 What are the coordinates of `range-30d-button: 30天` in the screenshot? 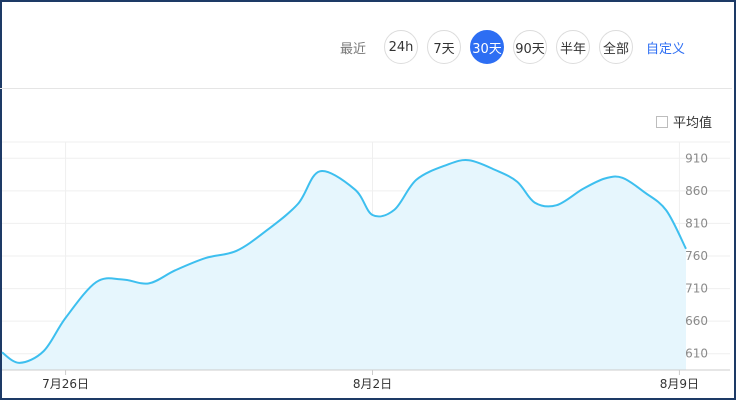 It's located at (487, 47).